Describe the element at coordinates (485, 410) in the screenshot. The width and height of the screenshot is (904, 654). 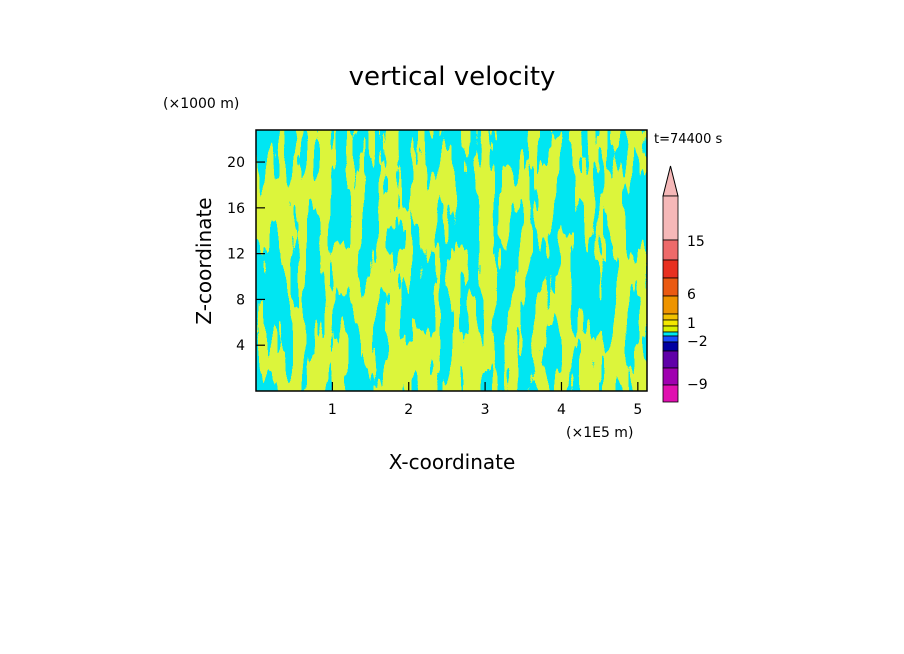
I see `x-tick-label: 3` at that location.